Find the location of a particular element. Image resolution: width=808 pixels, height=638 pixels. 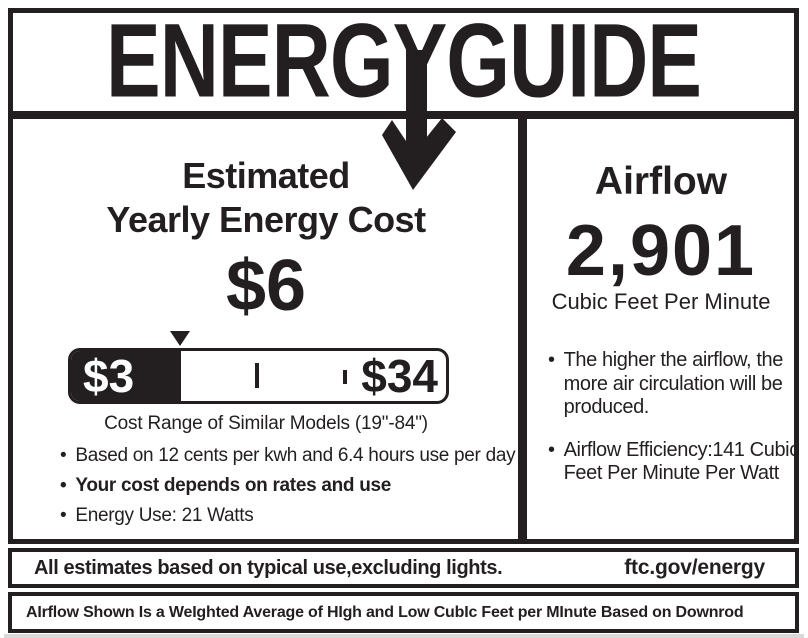

range-min-label: $3 is located at coordinates (109, 376).